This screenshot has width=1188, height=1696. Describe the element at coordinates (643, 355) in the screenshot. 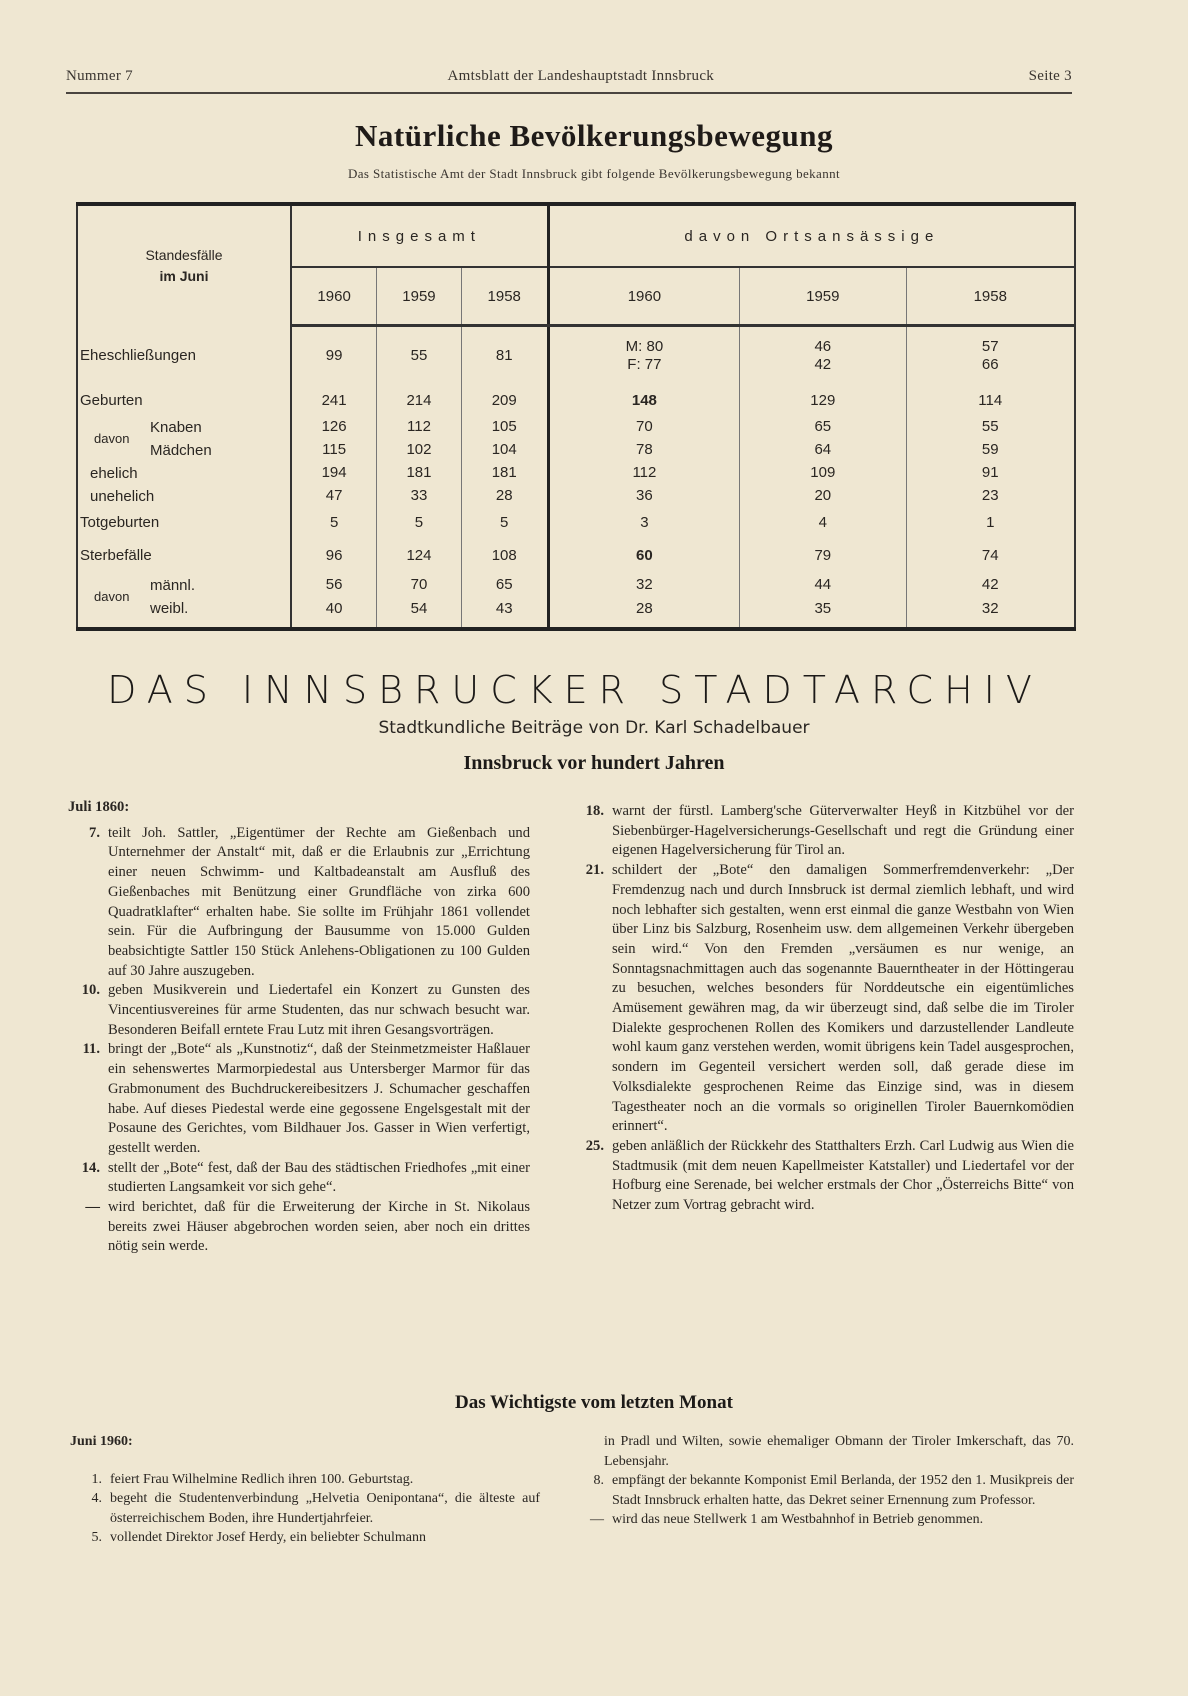

I see `table-cell: M: 80 F: 77` at that location.